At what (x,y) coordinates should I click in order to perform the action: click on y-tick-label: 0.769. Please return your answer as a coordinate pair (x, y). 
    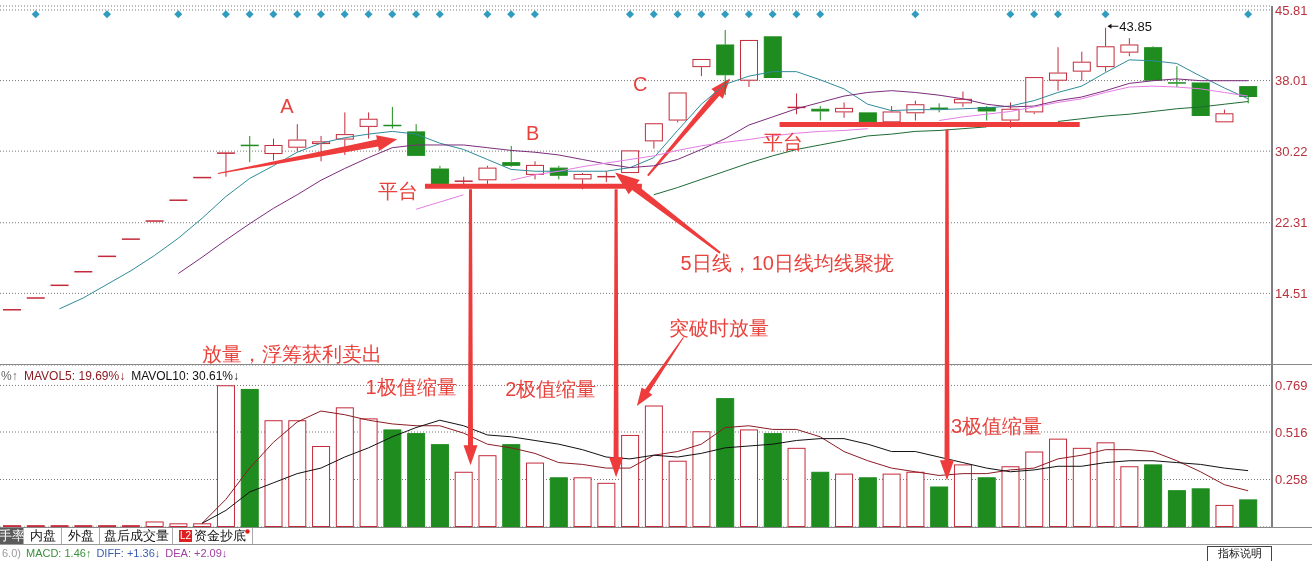
    Looking at the image, I should click on (1291, 386).